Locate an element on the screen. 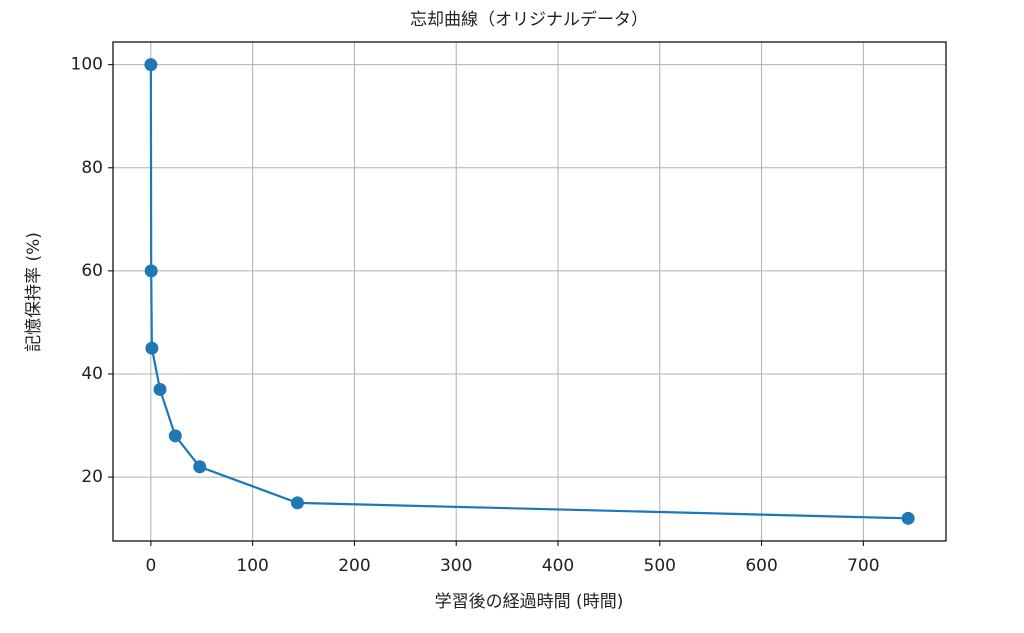 This screenshot has height=633, width=1024. y-tick-label: 60 is located at coordinates (92, 271).